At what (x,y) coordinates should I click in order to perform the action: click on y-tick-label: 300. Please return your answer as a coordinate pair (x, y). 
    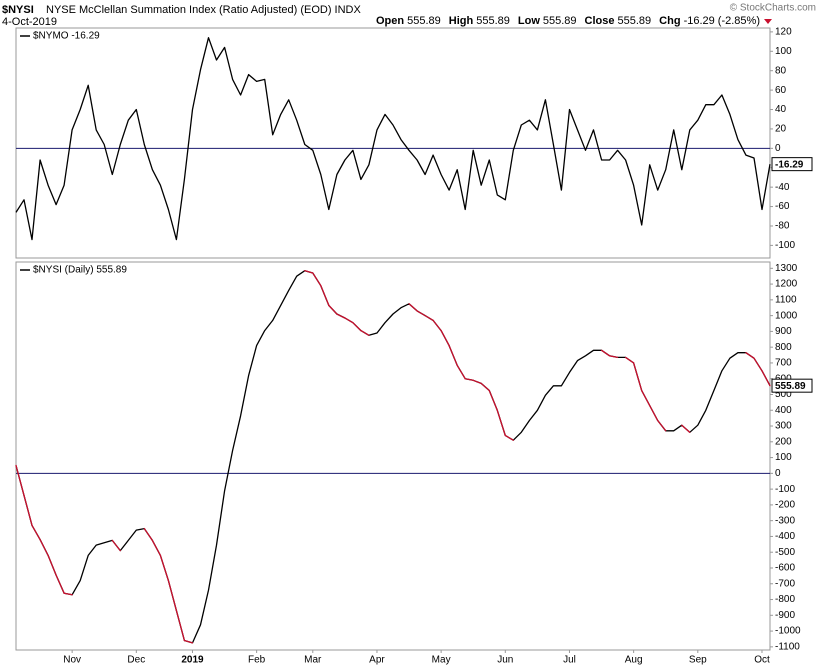
    Looking at the image, I should click on (783, 426).